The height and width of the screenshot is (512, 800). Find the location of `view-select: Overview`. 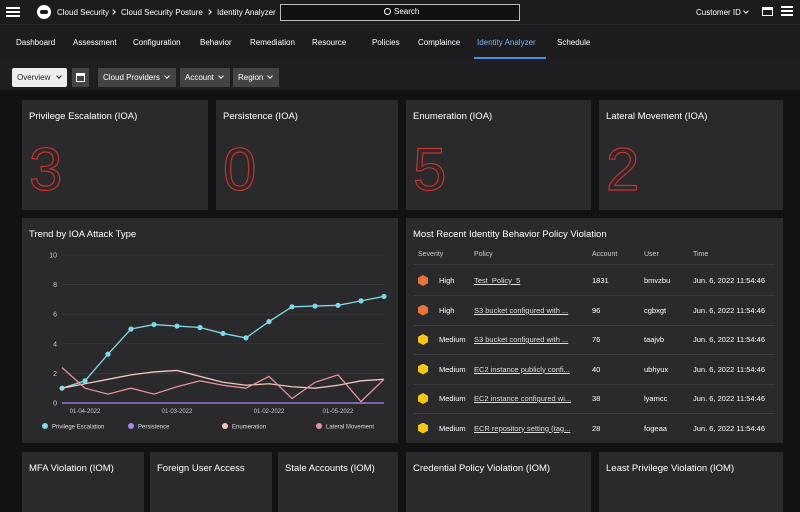

view-select: Overview is located at coordinates (39, 77).